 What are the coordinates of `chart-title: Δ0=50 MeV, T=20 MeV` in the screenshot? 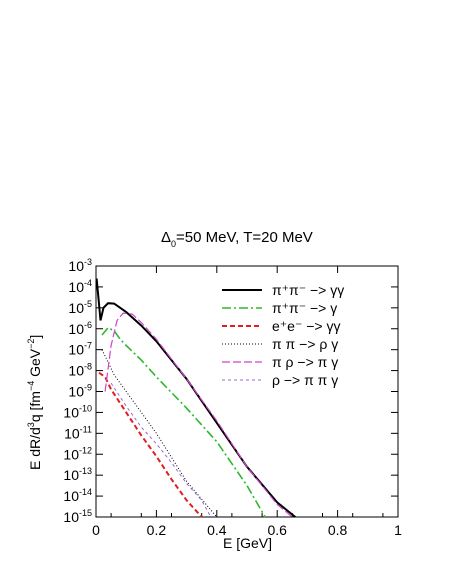 It's located at (237, 239).